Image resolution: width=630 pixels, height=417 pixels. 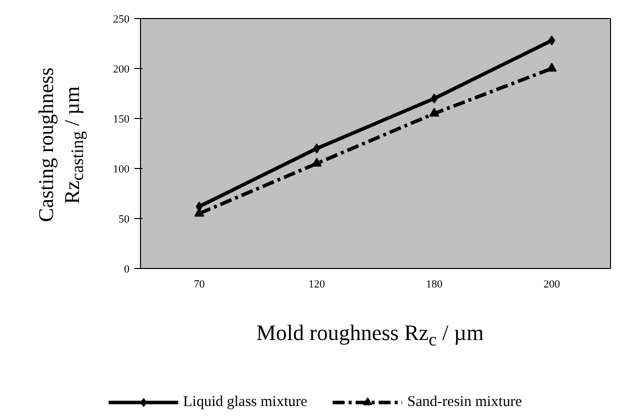 I want to click on x-tick-label: 200, so click(x=552, y=284).